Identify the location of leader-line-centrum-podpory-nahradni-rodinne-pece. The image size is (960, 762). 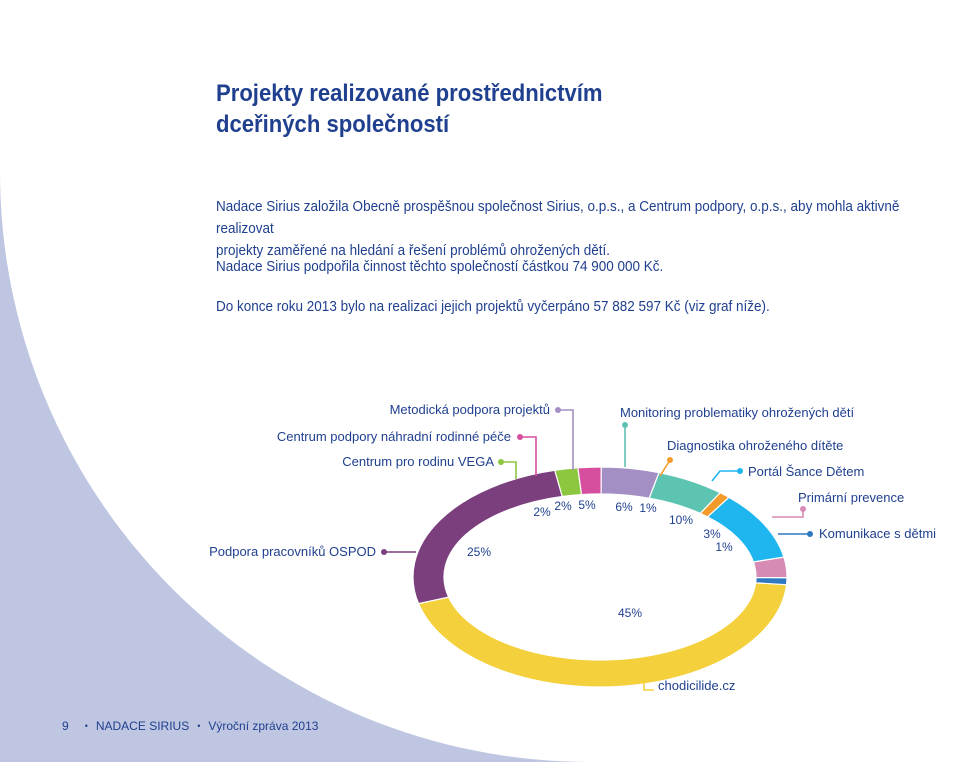
(528, 456).